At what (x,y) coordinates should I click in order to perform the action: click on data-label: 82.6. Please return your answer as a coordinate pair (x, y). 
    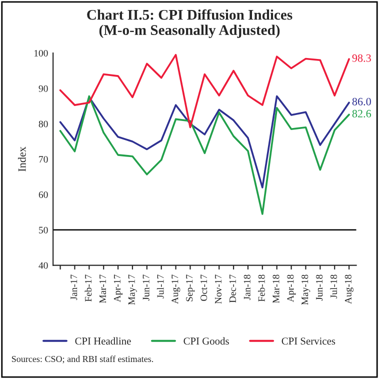
    Looking at the image, I should click on (362, 114).